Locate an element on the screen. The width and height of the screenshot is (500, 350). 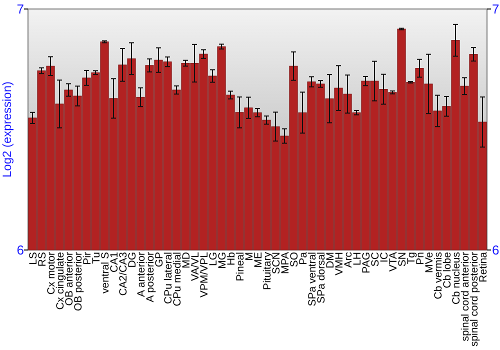
x-tick-label: Cx cingulate is located at coordinates (60, 281).